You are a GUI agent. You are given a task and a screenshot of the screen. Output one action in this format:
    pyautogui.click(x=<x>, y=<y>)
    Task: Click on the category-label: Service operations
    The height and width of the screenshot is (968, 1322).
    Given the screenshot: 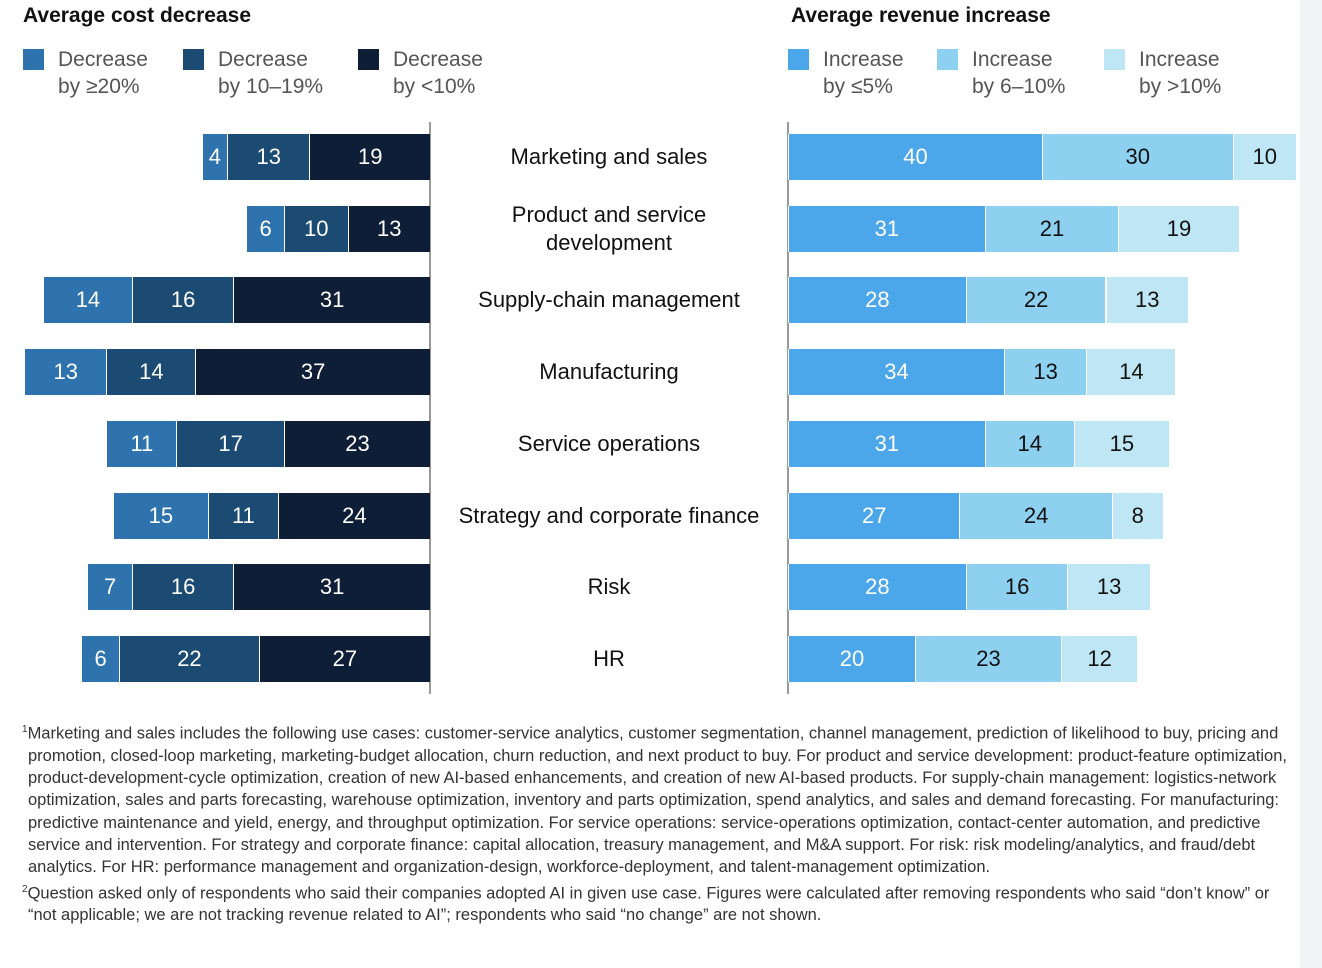 What is the action you would take?
    pyautogui.click(x=609, y=444)
    